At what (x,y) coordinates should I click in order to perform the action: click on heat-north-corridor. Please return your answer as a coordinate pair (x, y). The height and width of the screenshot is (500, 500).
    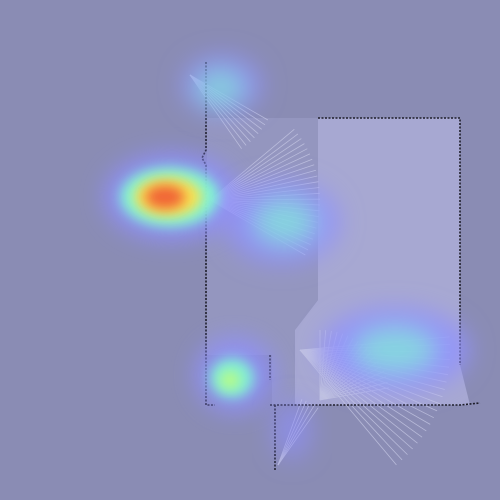
    Looking at the image, I should click on (222, 85).